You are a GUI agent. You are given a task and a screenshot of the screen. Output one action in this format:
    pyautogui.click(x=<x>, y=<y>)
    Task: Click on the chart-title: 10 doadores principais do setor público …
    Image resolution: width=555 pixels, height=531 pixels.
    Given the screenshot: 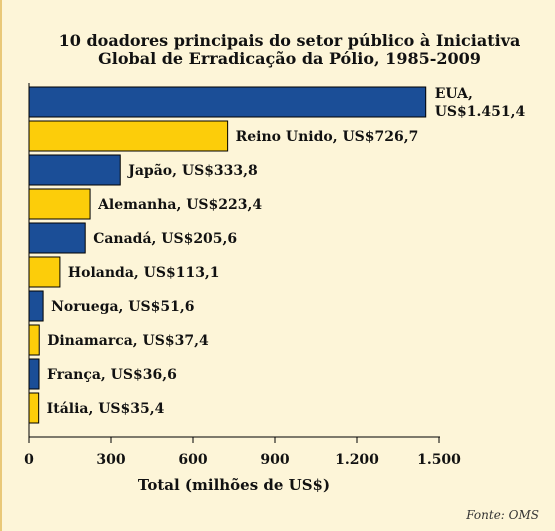 What is the action you would take?
    pyautogui.click(x=288, y=50)
    